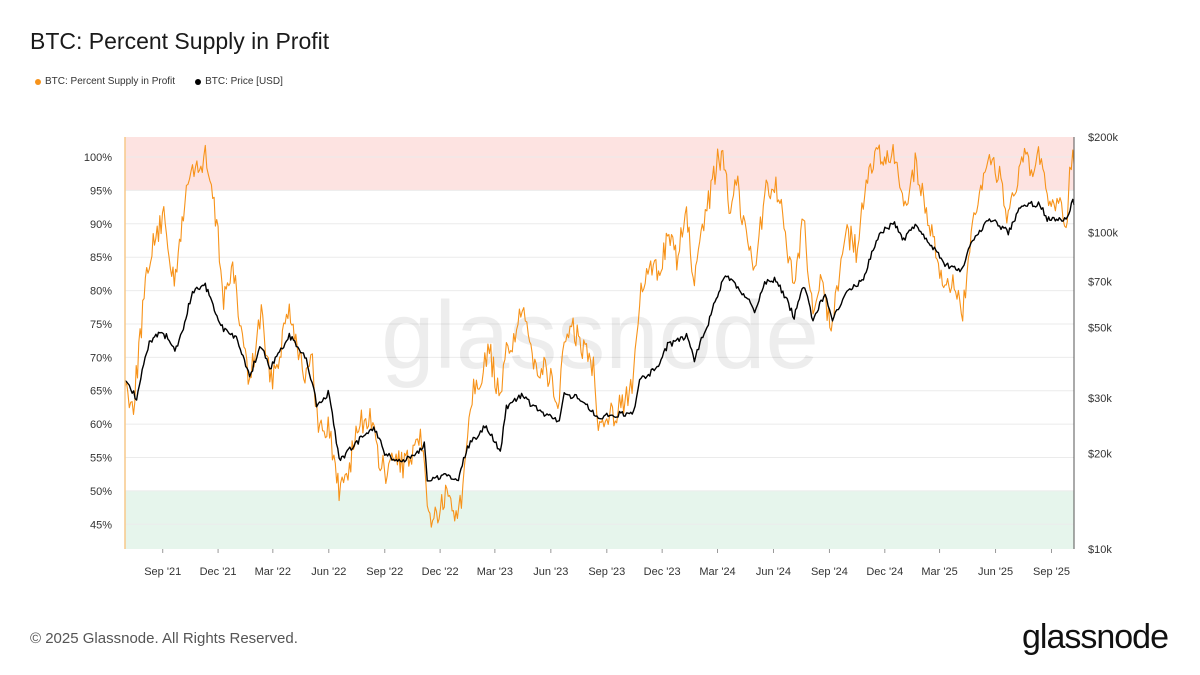 The image size is (1200, 675). Describe the element at coordinates (606, 572) in the screenshot. I see `x-tick-label: Sep '23` at that location.